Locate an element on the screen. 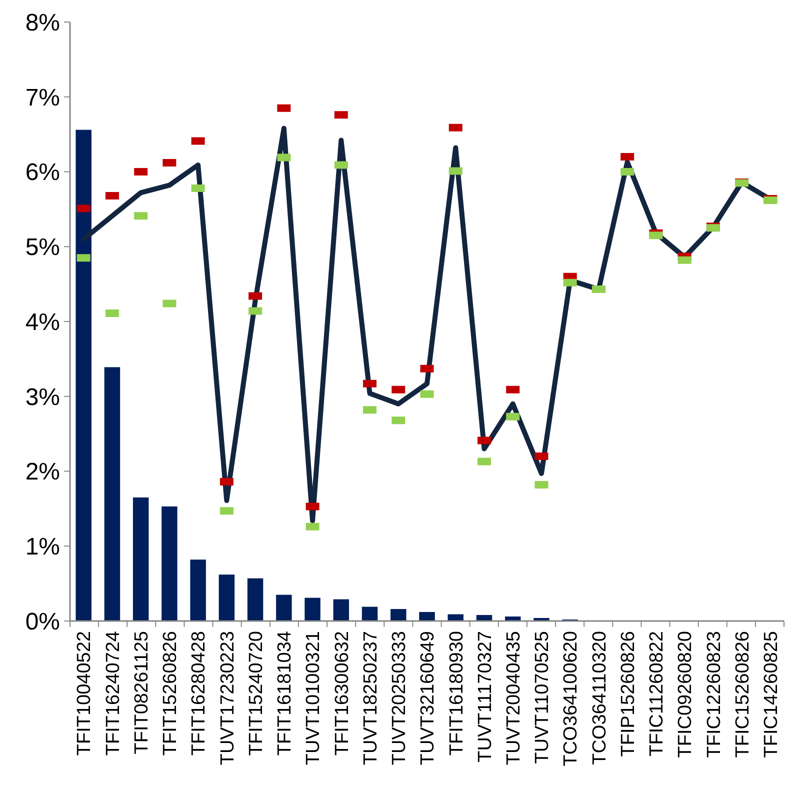 This screenshot has width=792, height=803. x-tick-label: TUVT32160649 is located at coordinates (428, 698).